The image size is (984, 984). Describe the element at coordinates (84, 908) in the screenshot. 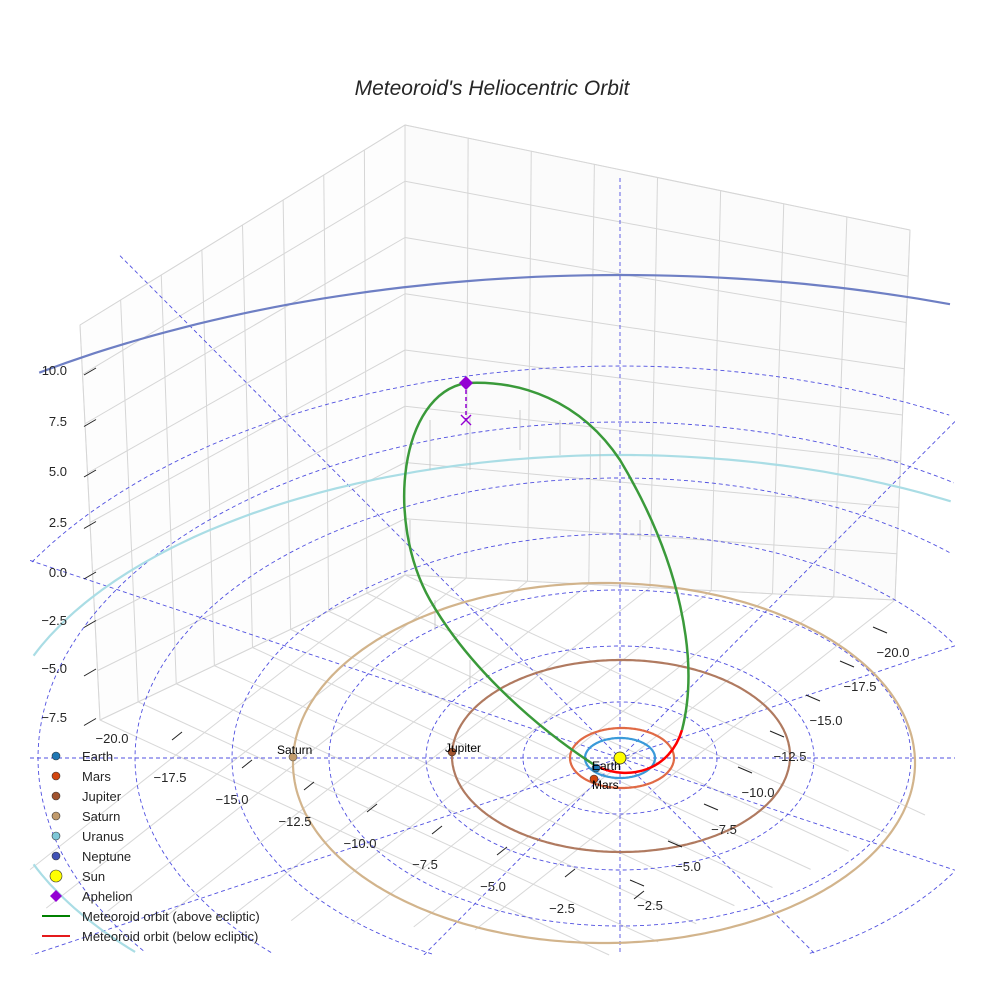

I see `uranus-orbit` at that location.